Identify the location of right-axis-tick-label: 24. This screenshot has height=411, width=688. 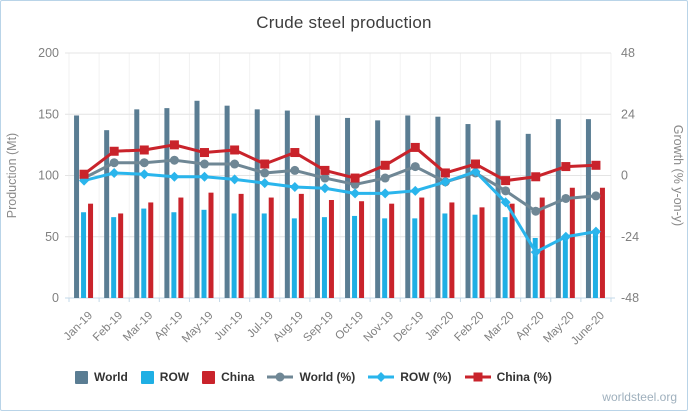
(628, 114).